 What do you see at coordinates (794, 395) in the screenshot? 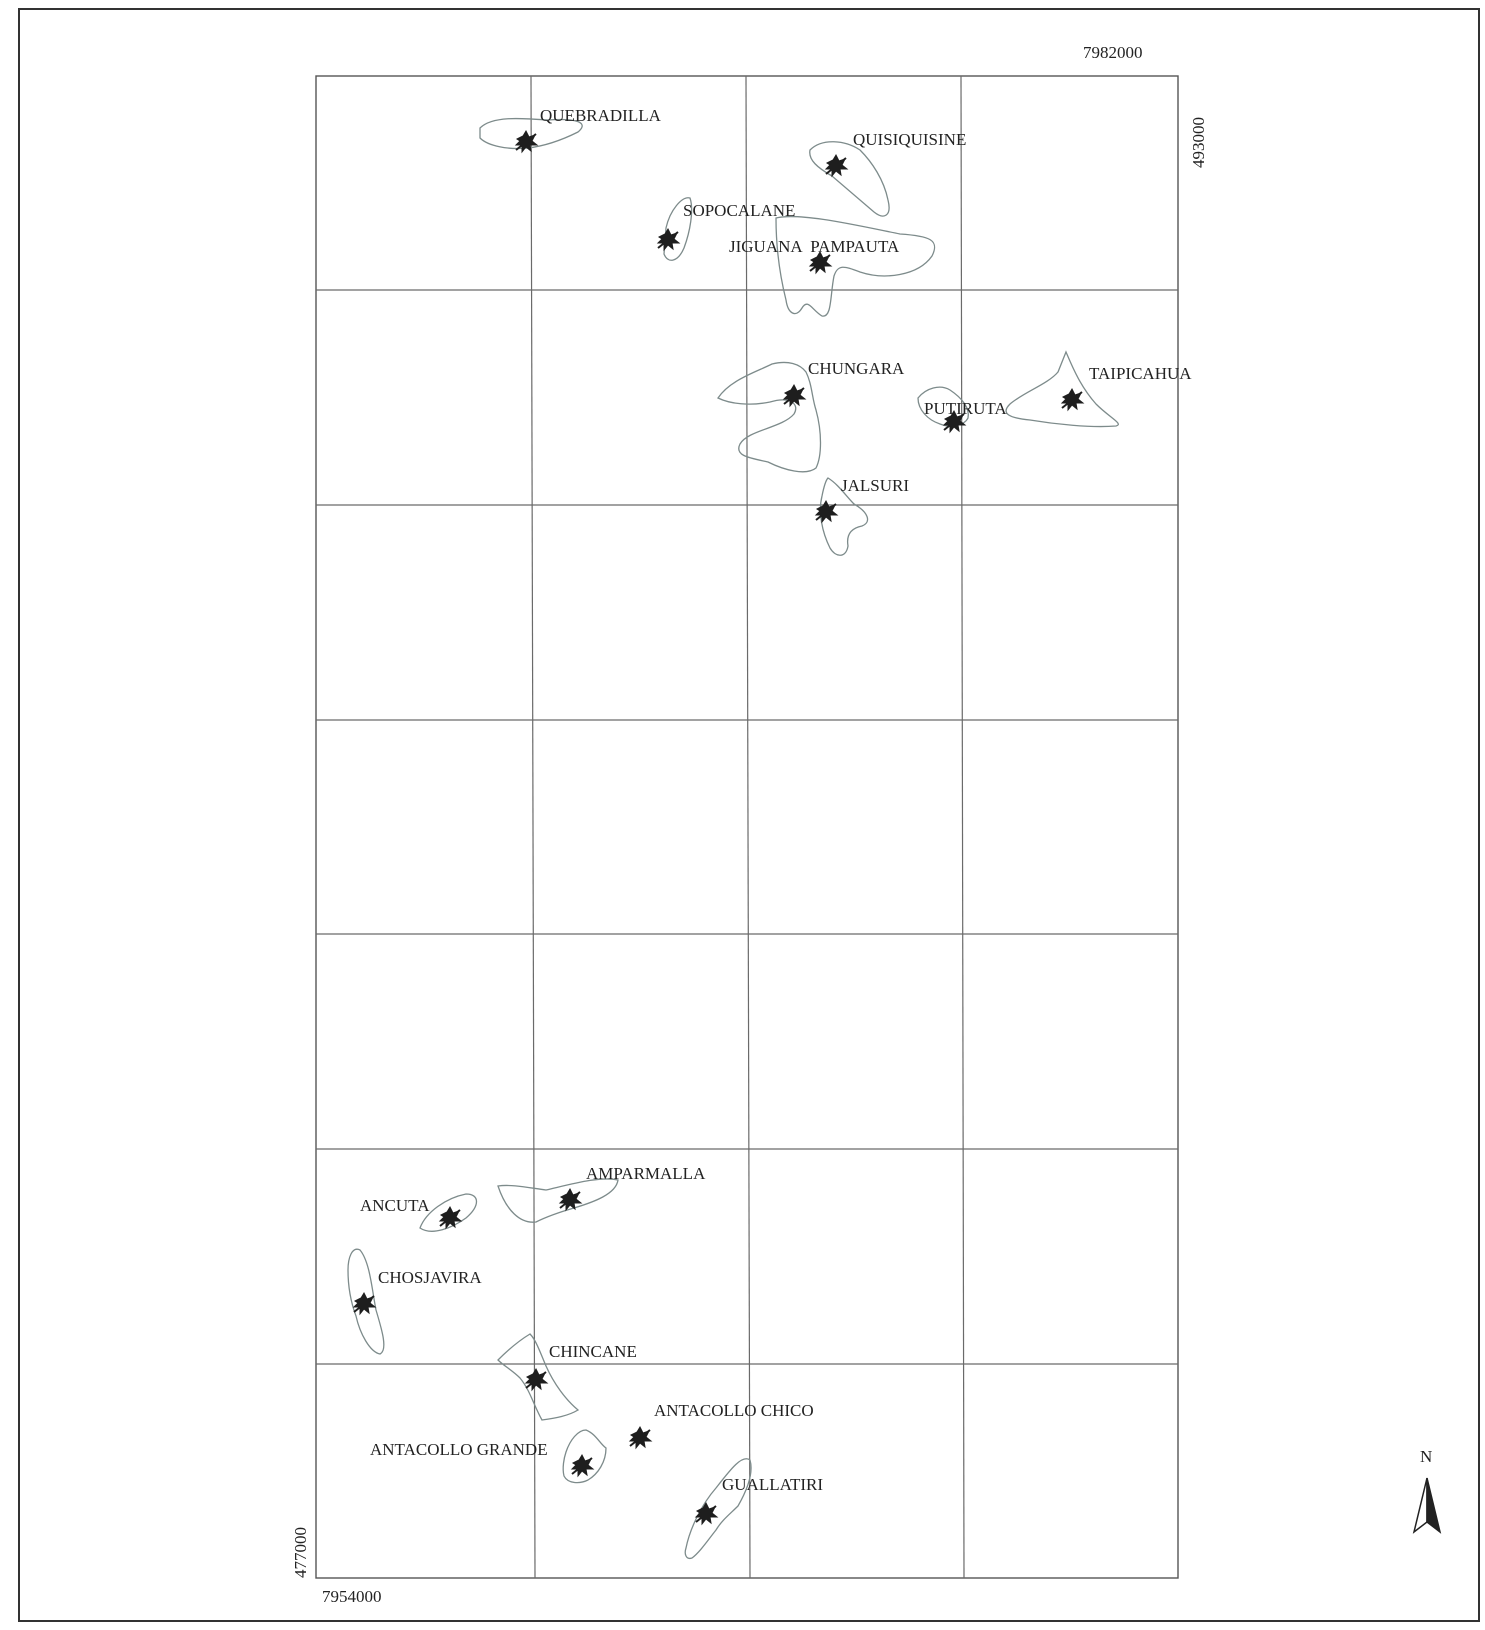
I see `marker-chungara` at bounding box center [794, 395].